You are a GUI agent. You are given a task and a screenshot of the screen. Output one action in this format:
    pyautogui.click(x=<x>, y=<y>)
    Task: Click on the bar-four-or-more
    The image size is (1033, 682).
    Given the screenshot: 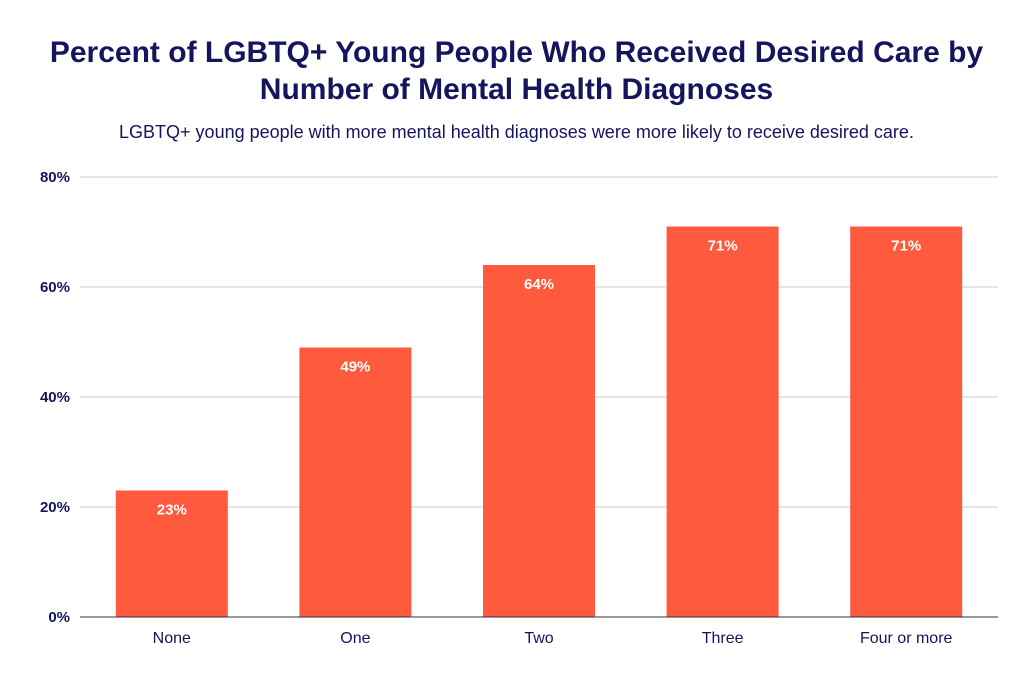 What is the action you would take?
    pyautogui.click(x=906, y=421)
    